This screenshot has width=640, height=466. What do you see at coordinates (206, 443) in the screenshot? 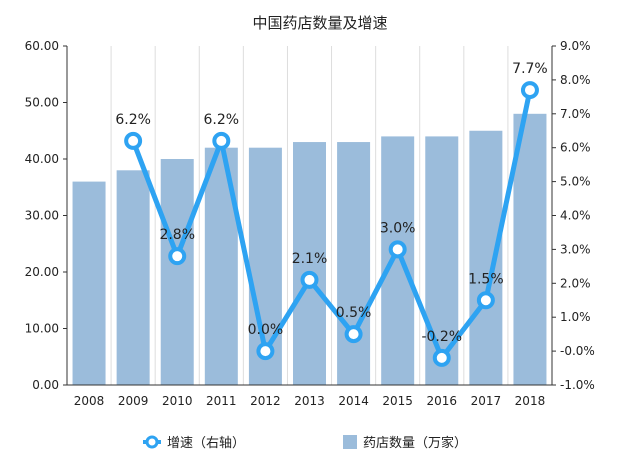
I see `legend-label-growth: 增速（右轴）` at bounding box center [206, 443].